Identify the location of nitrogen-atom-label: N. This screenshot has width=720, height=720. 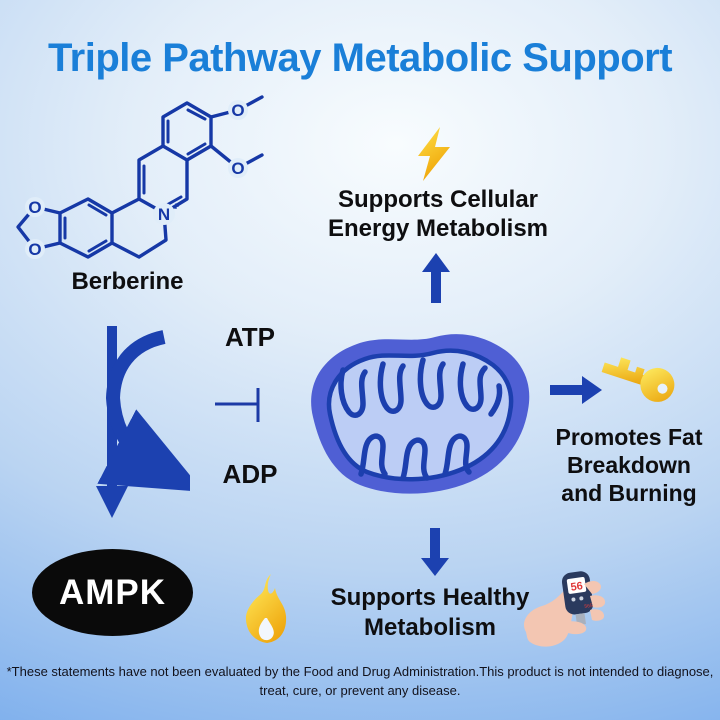
(164, 214).